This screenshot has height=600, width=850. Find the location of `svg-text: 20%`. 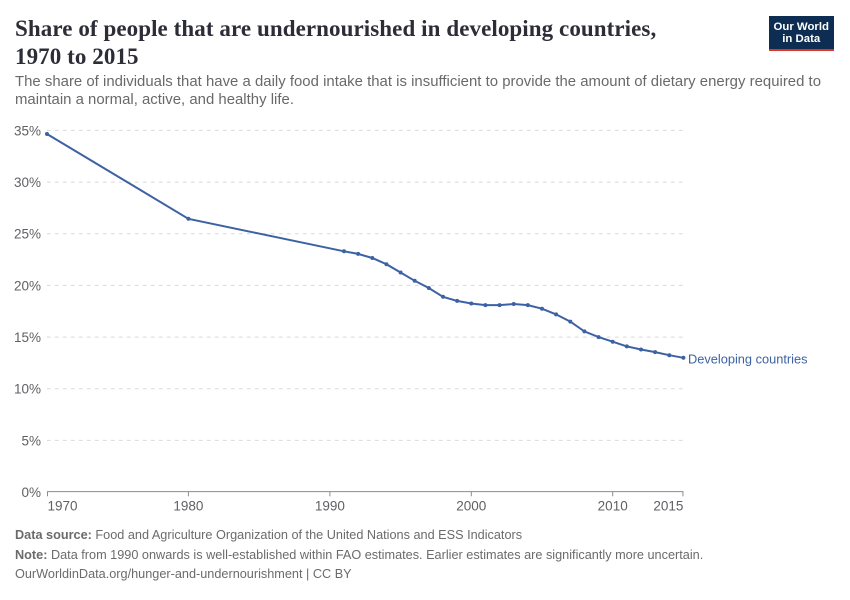

svg-text: 20% is located at coordinates (27, 285).